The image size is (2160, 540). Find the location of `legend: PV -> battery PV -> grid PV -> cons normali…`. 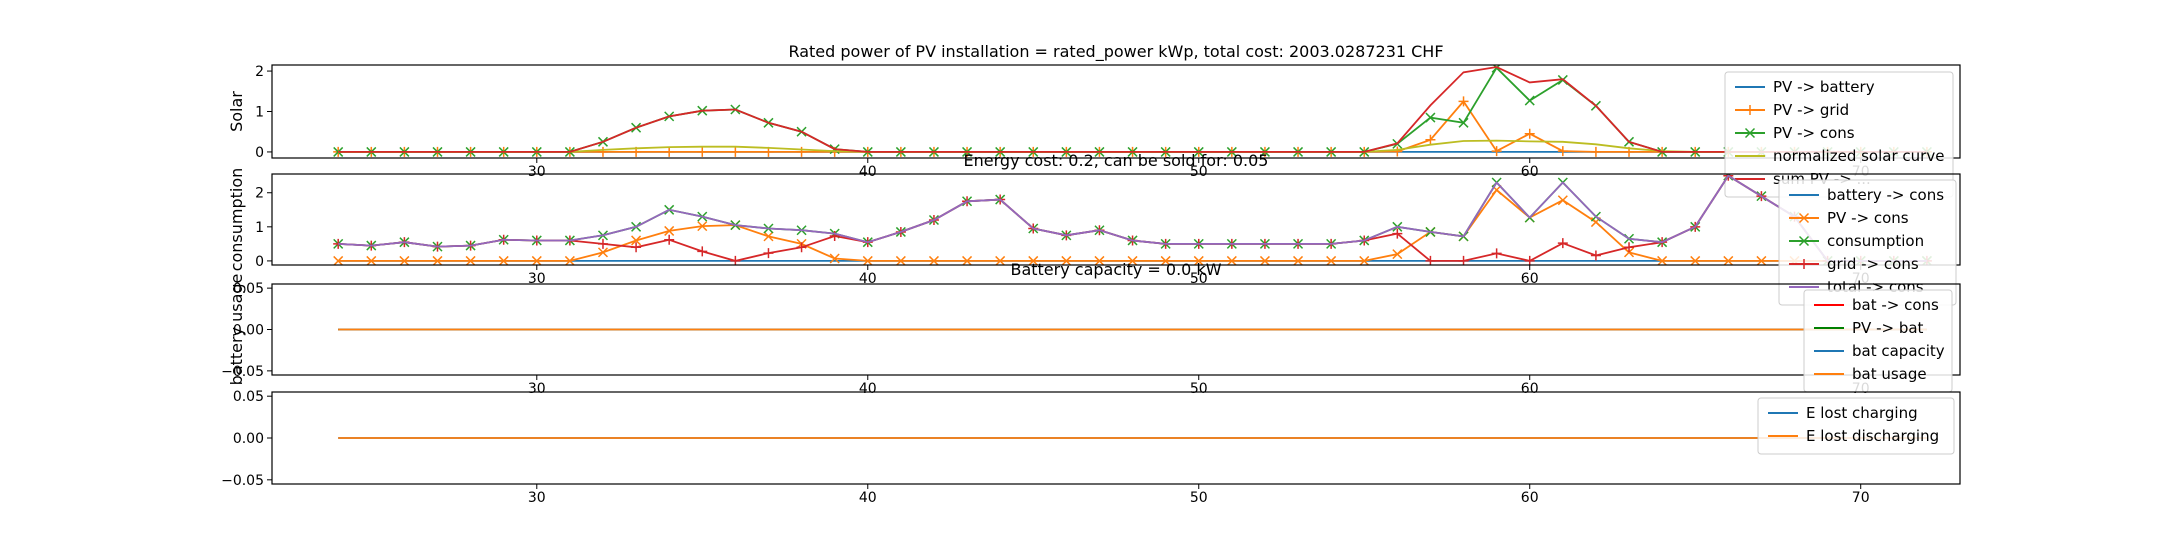

legend: PV -> battery PV -> grid PV -> cons normali… is located at coordinates (1839, 134).